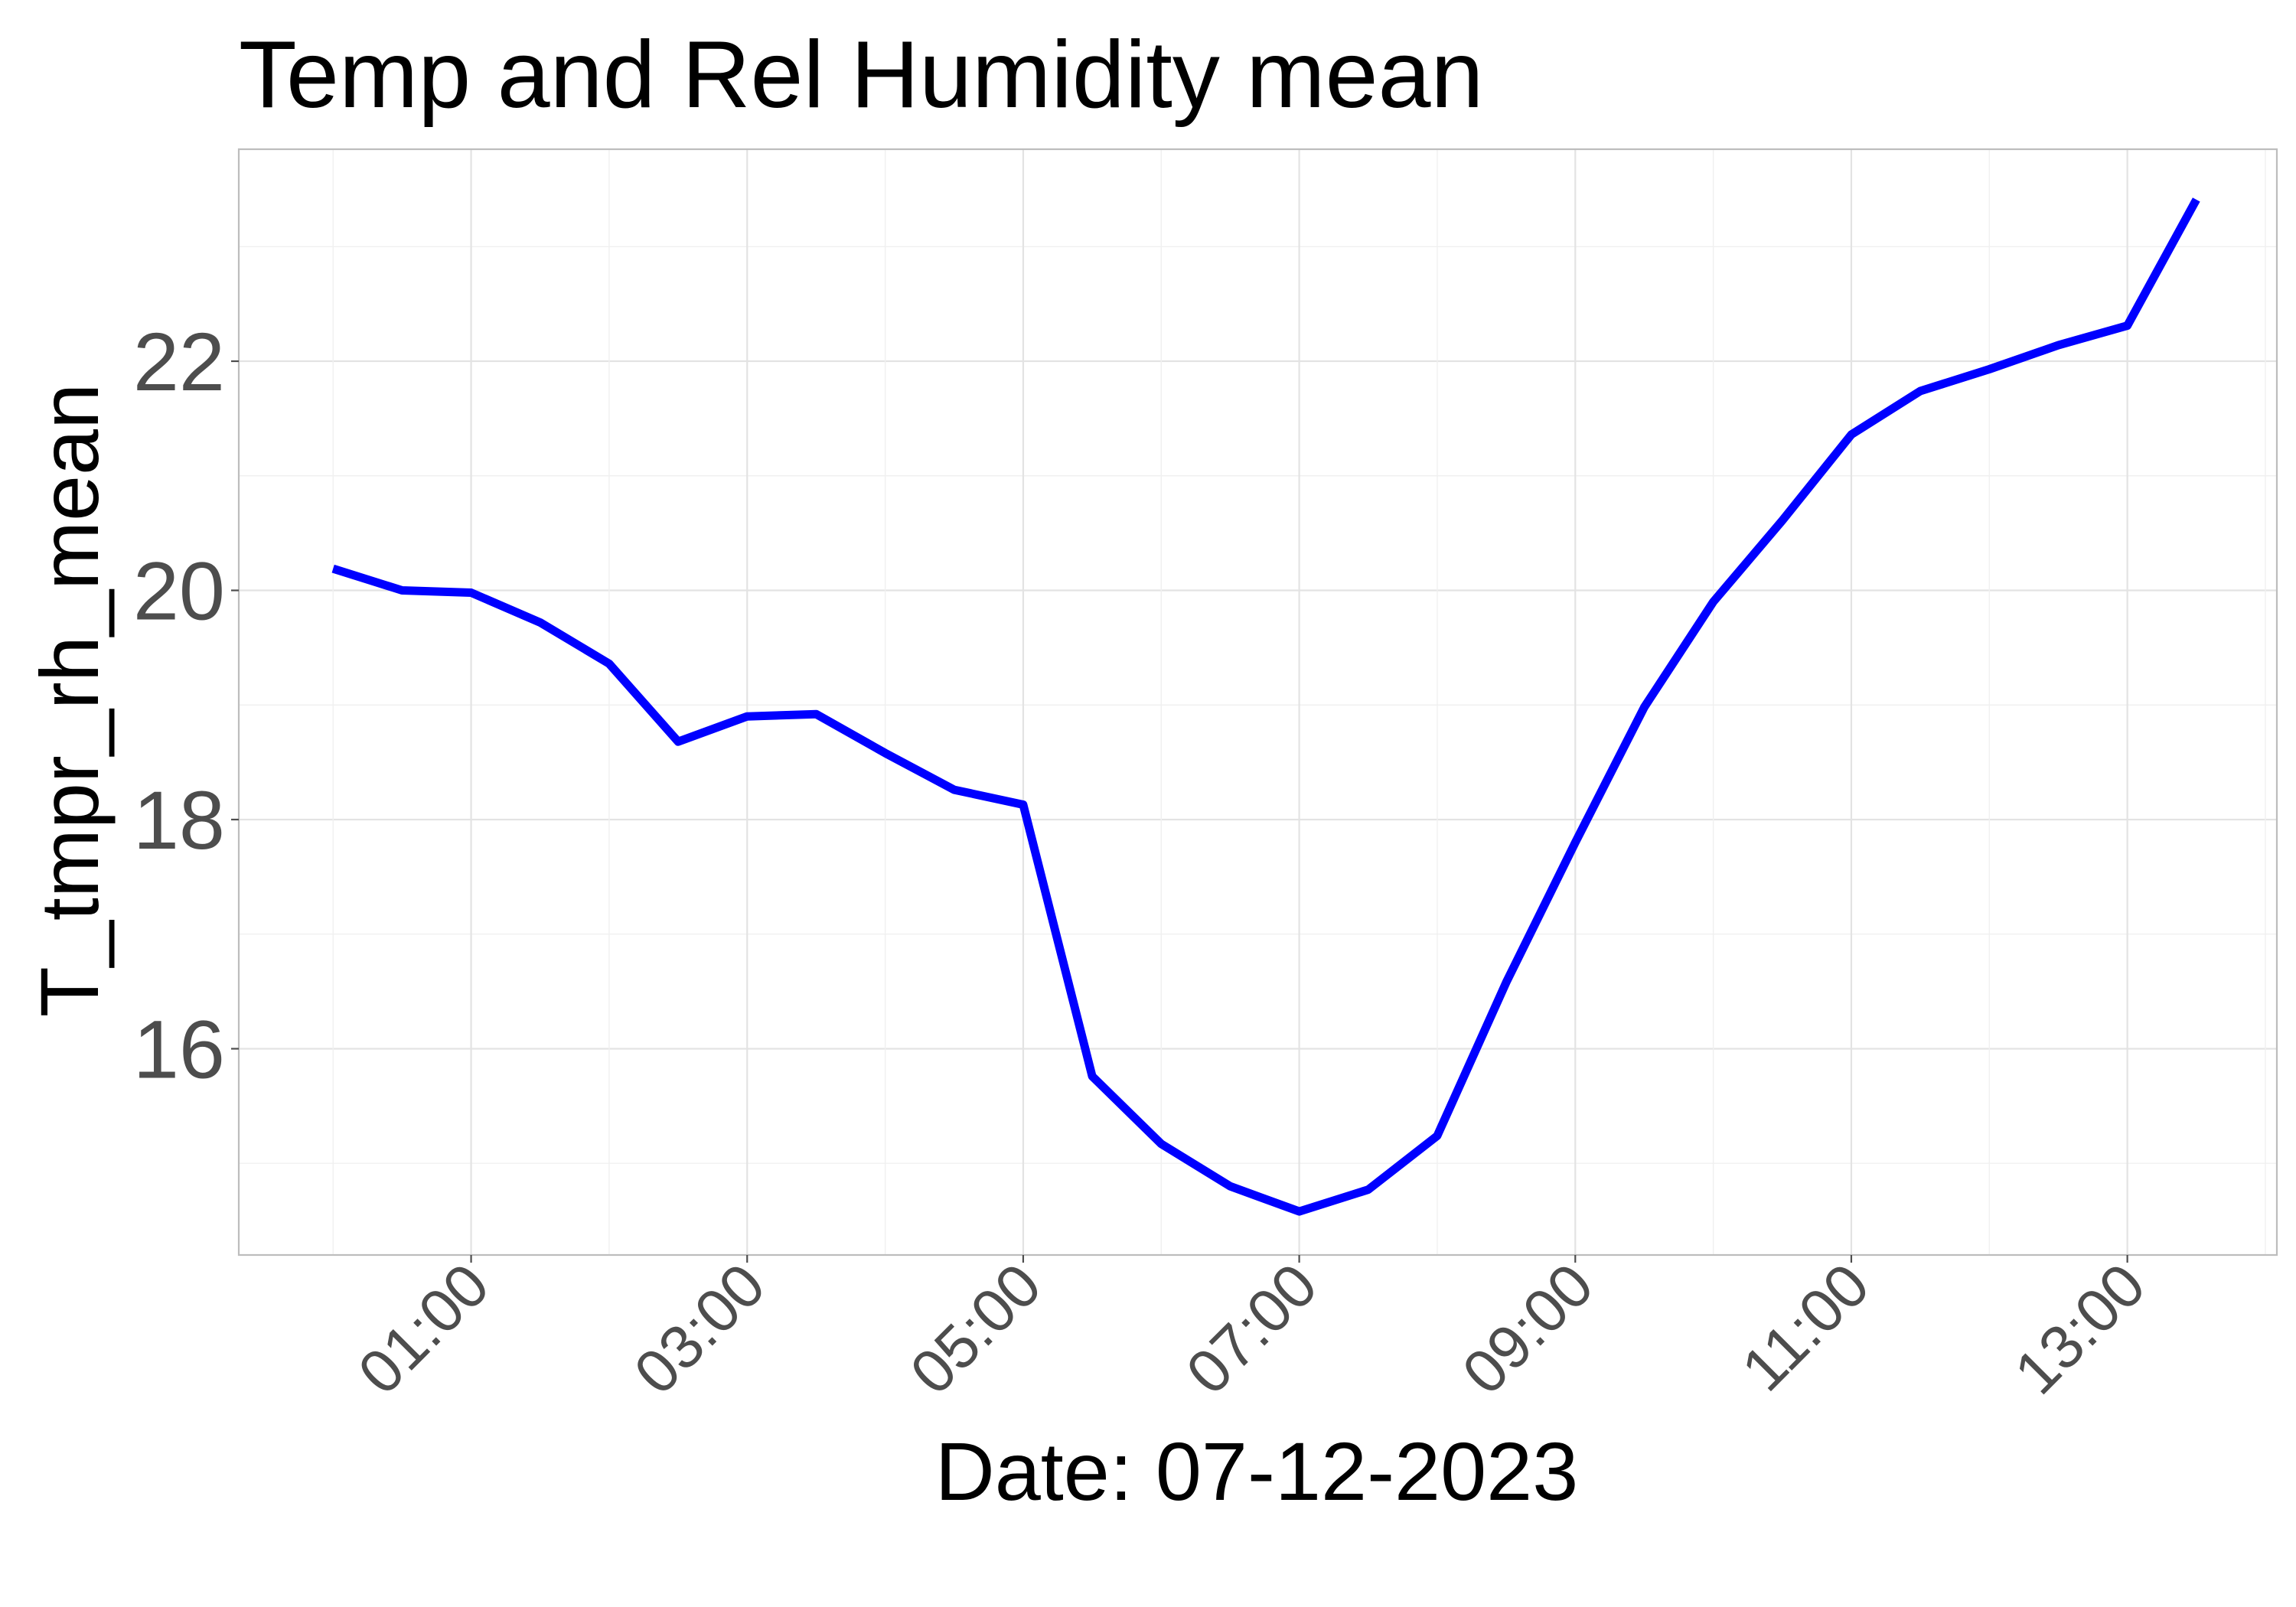 Image resolution: width=2296 pixels, height=1607 pixels. I want to click on x-tick-label: 05:00, so click(975, 1329).